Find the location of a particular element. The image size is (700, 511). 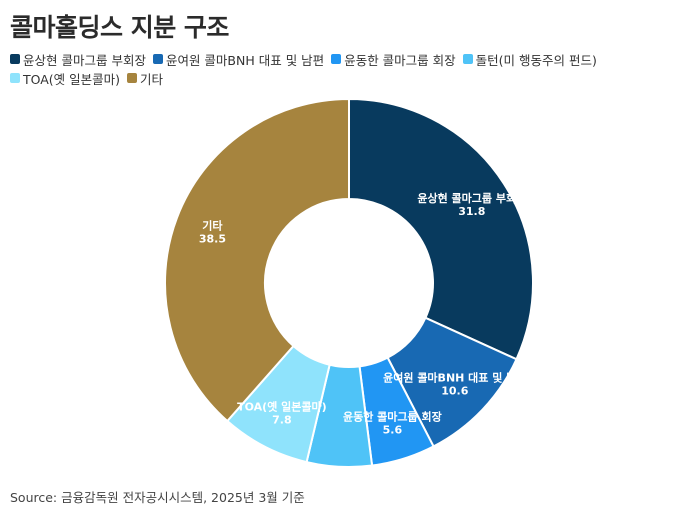

donut-slice is located at coordinates (441, 229).